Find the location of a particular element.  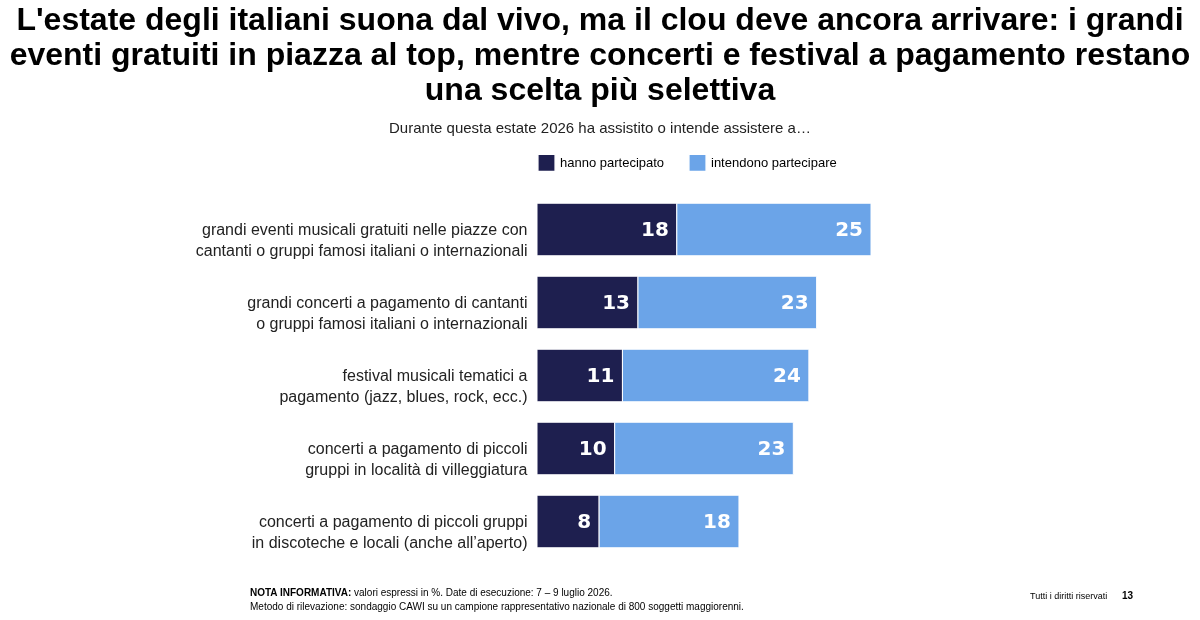

y-tick-label: concerti a pagamento di piccoli gruppi in discoteche e locali (anche all’aperto) is located at coordinates (389, 531).